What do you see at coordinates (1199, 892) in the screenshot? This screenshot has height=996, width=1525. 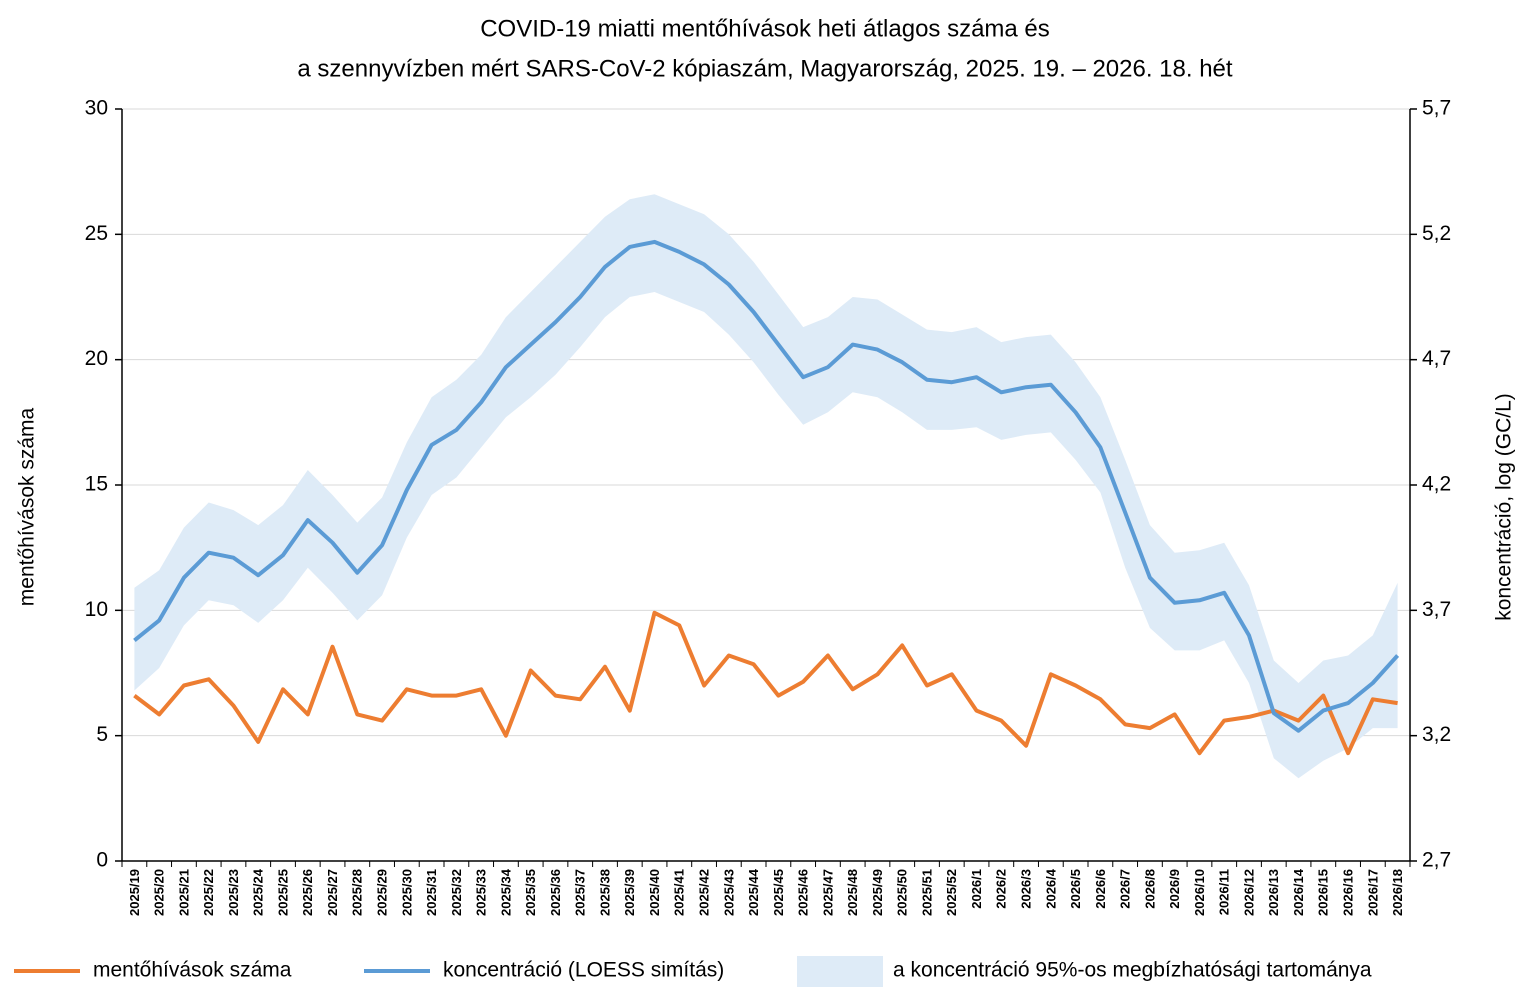 I see `x-tick-label: 2026/10` at bounding box center [1199, 892].